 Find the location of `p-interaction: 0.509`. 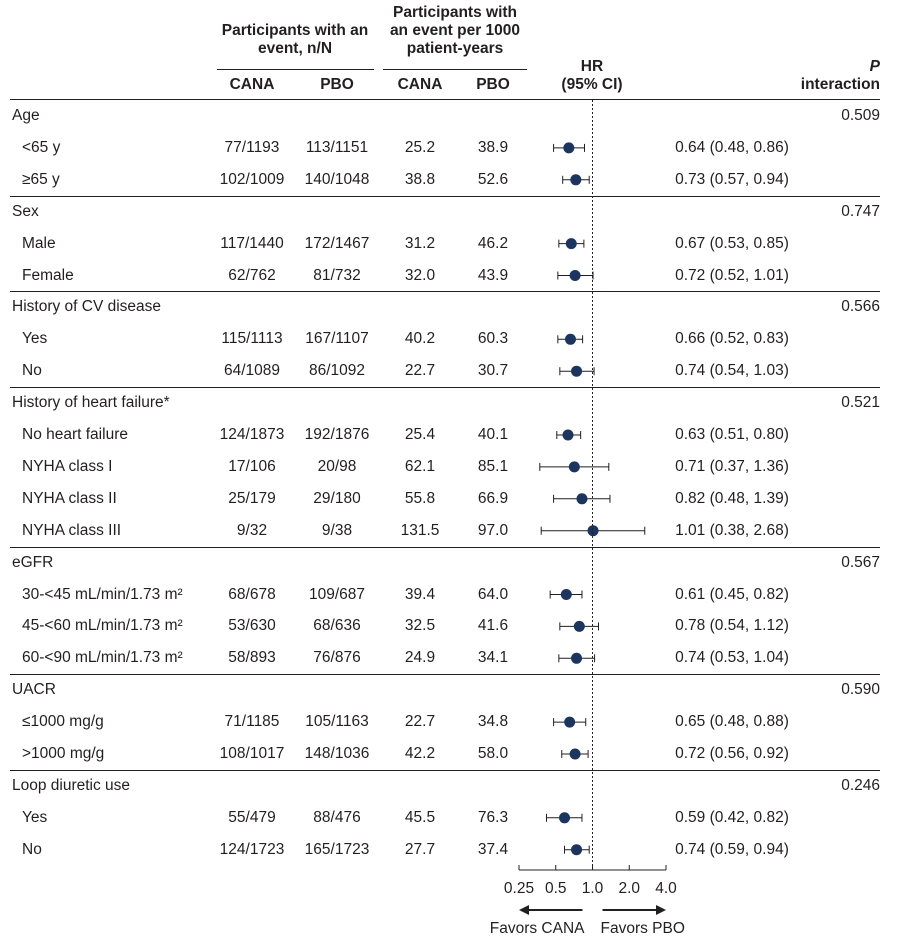

p-interaction: 0.509 is located at coordinates (860, 115).